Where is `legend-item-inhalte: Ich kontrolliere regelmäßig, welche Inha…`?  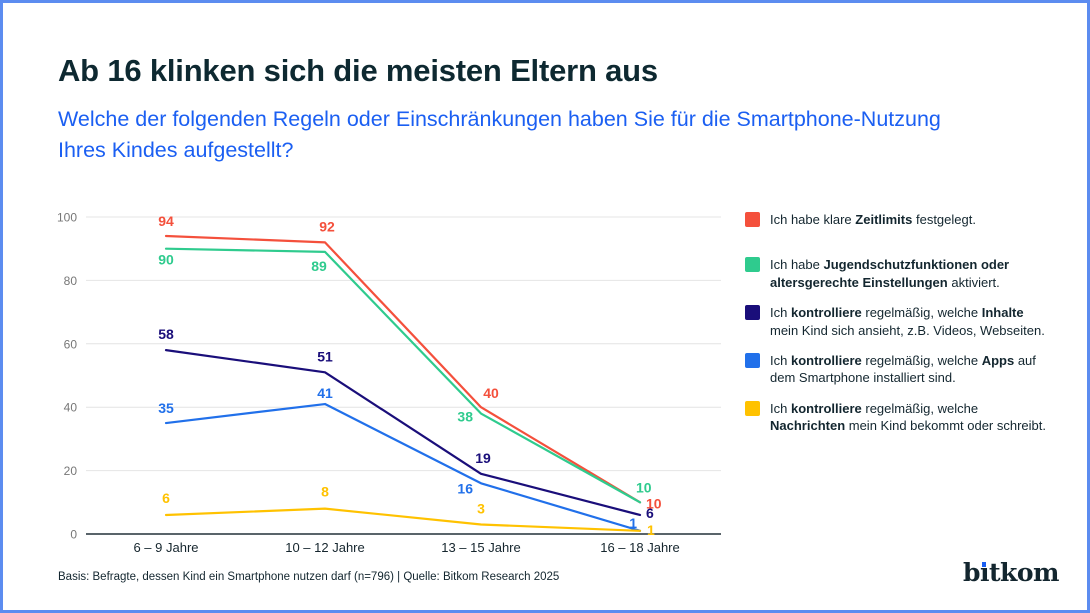
legend-item-inhalte: Ich kontrolliere regelmäßig, welche Inha… is located at coordinates (900, 321).